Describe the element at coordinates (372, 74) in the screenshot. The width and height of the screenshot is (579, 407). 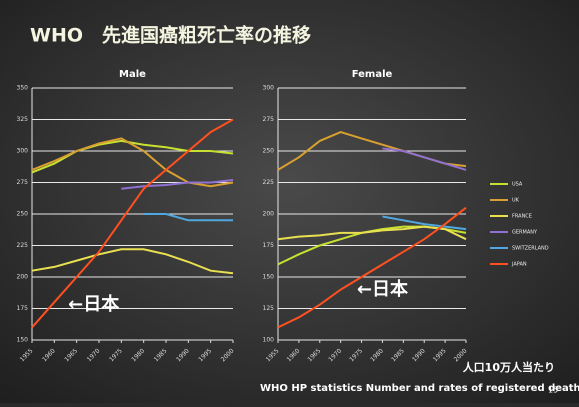
I see `chart-title: Female` at that location.